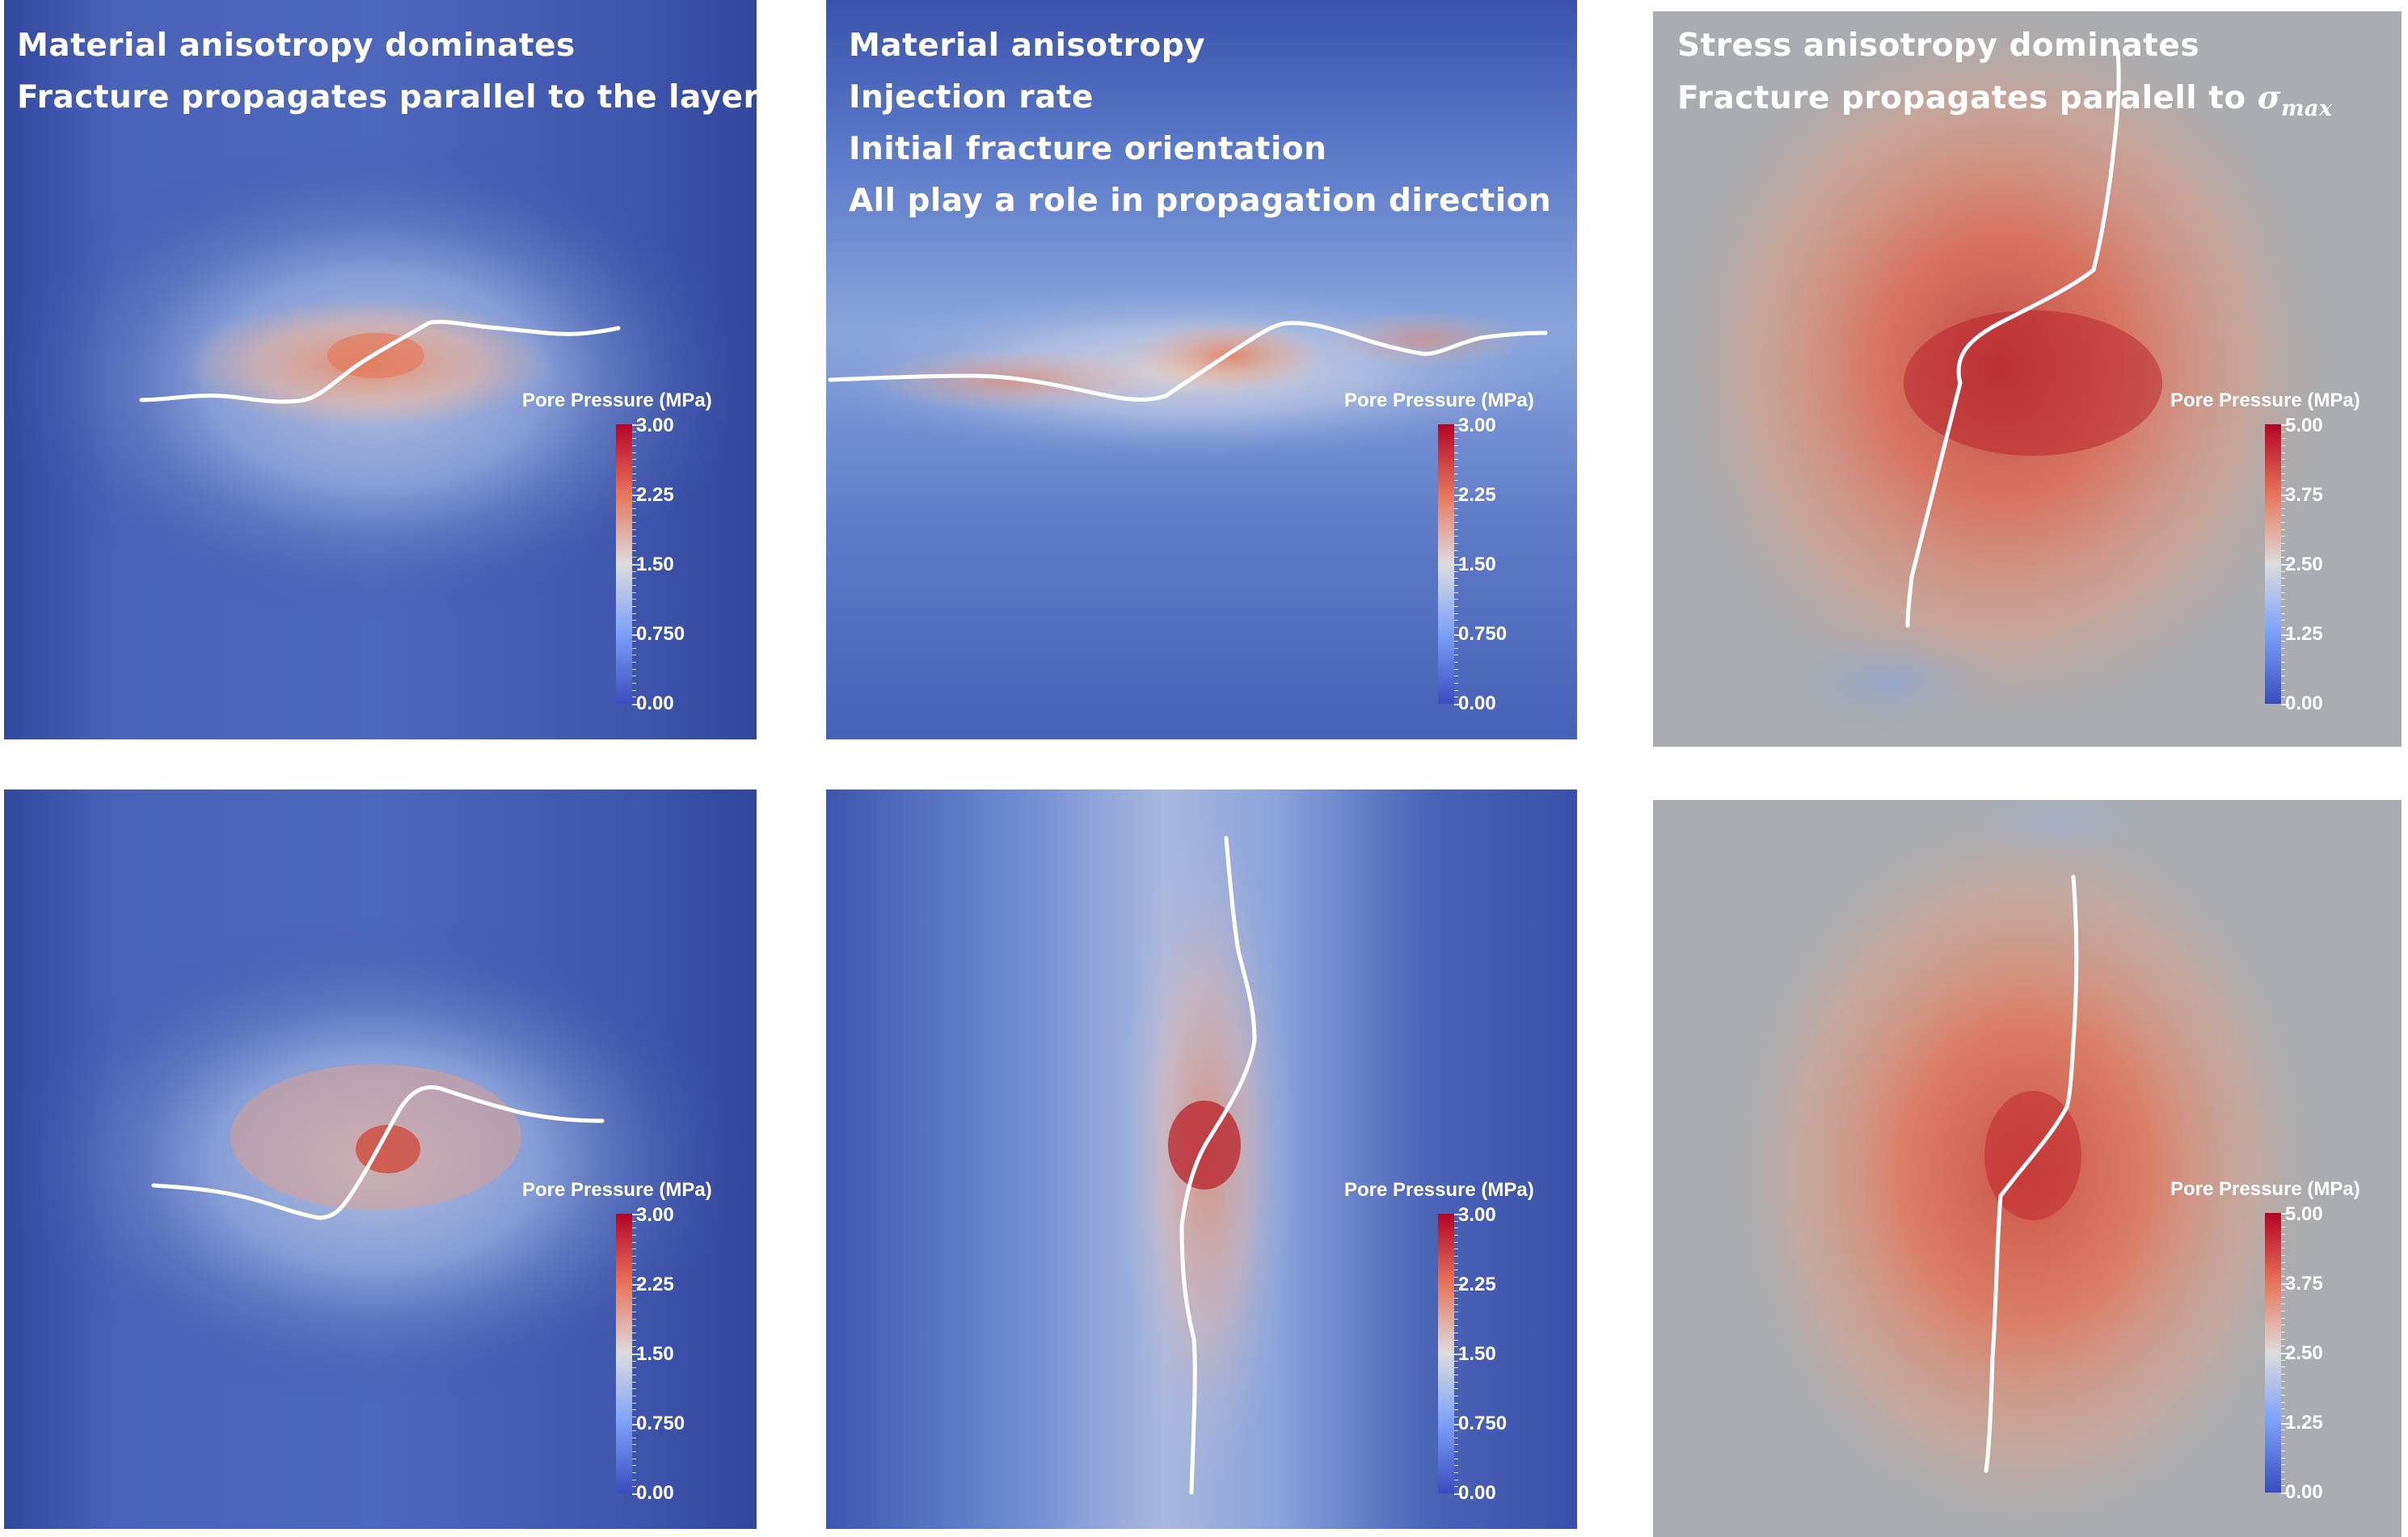 This screenshot has width=2408, height=1537. I want to click on fracture-path, so click(2031, 1173).